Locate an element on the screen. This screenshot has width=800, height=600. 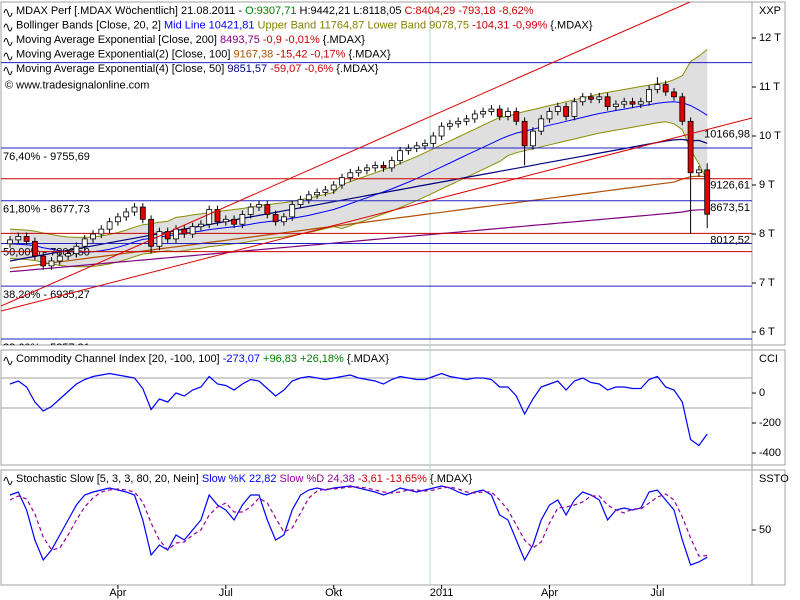
y-tick-label: 9 T is located at coordinates (767, 185).